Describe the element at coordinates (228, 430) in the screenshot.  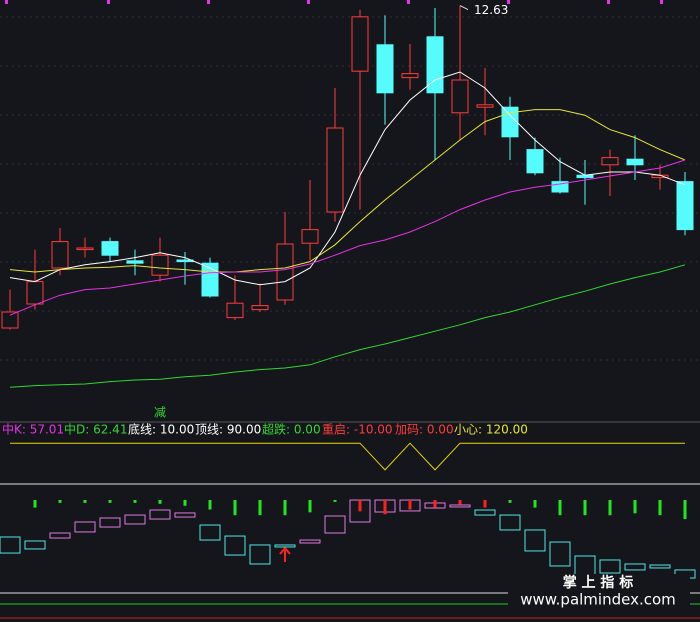
I see `indicator-value: 顶线: 90.00` at that location.